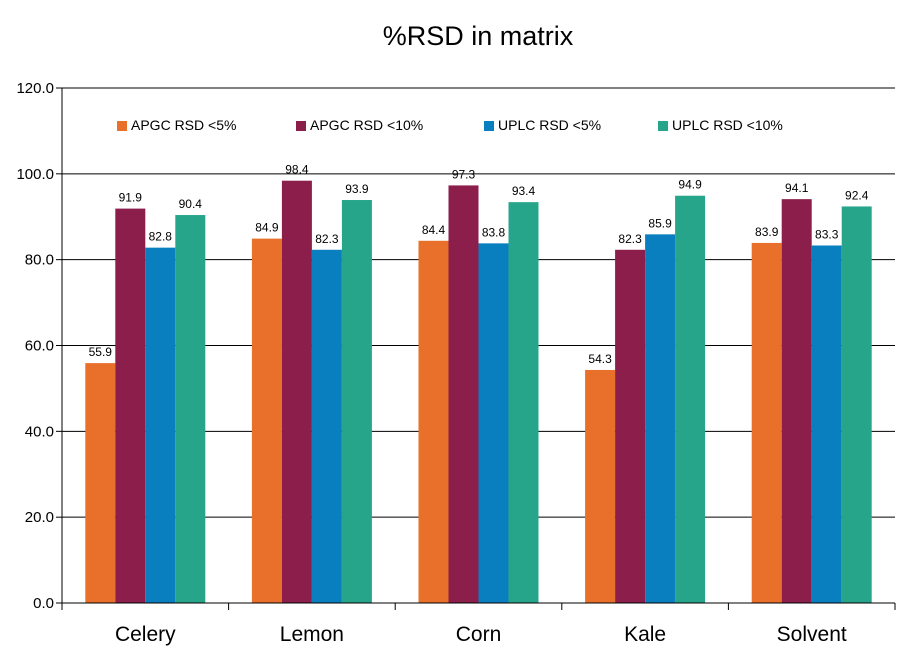  I want to click on data-label: 98.4, so click(297, 170).